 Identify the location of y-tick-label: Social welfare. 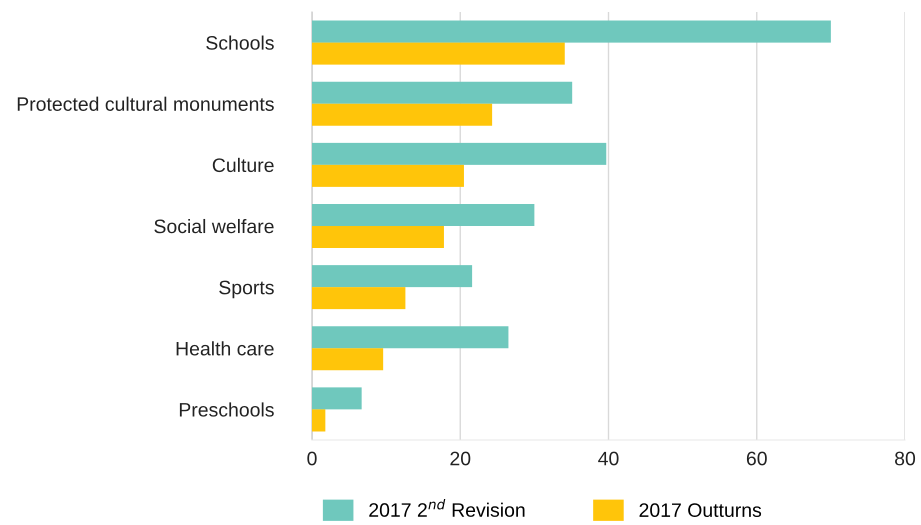
(214, 226).